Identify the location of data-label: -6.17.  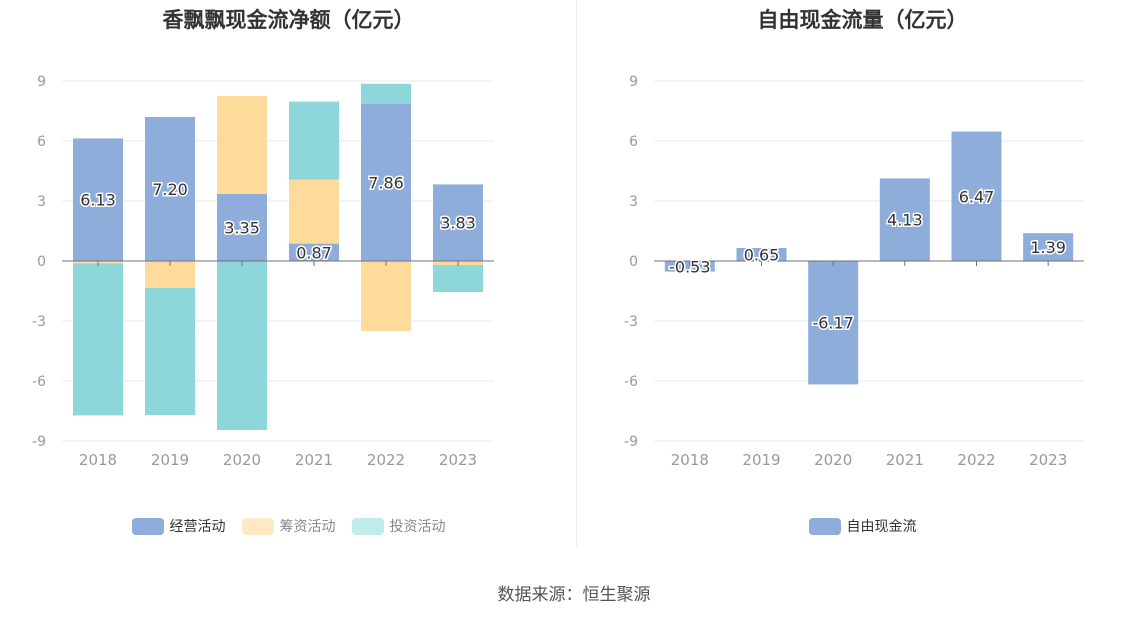
(832, 323).